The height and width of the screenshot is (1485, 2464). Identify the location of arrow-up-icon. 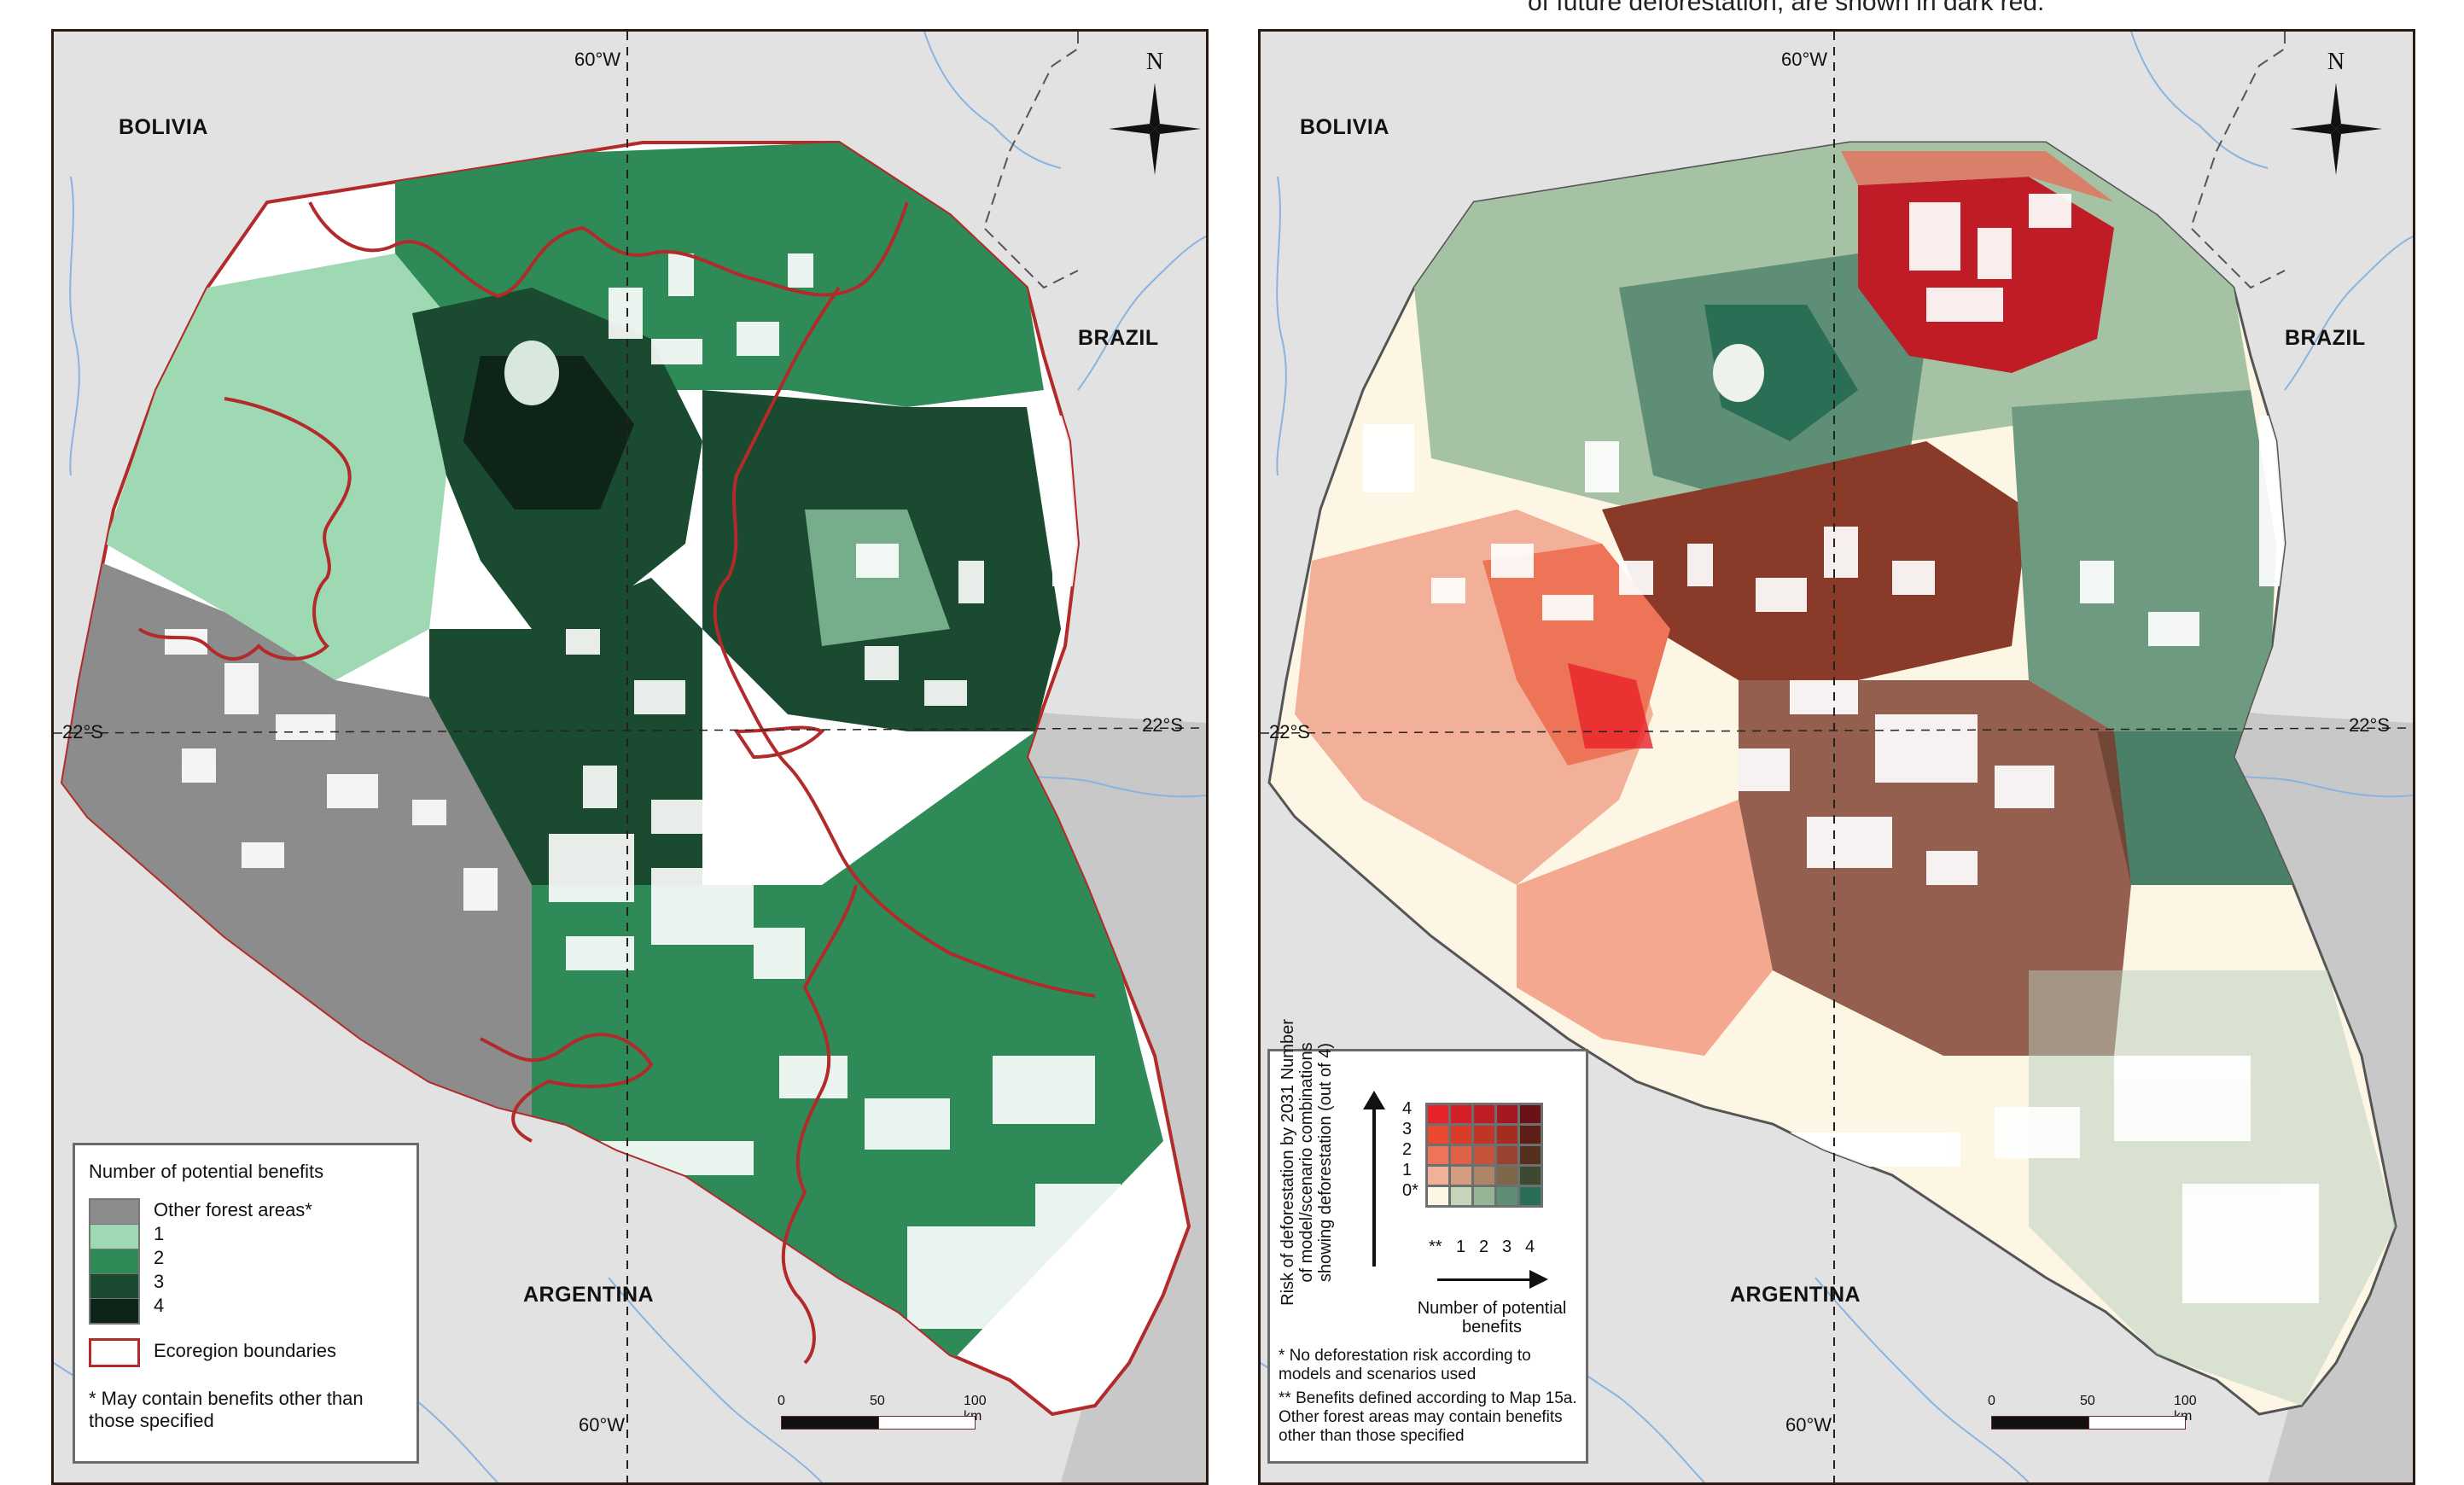
(1374, 1179).